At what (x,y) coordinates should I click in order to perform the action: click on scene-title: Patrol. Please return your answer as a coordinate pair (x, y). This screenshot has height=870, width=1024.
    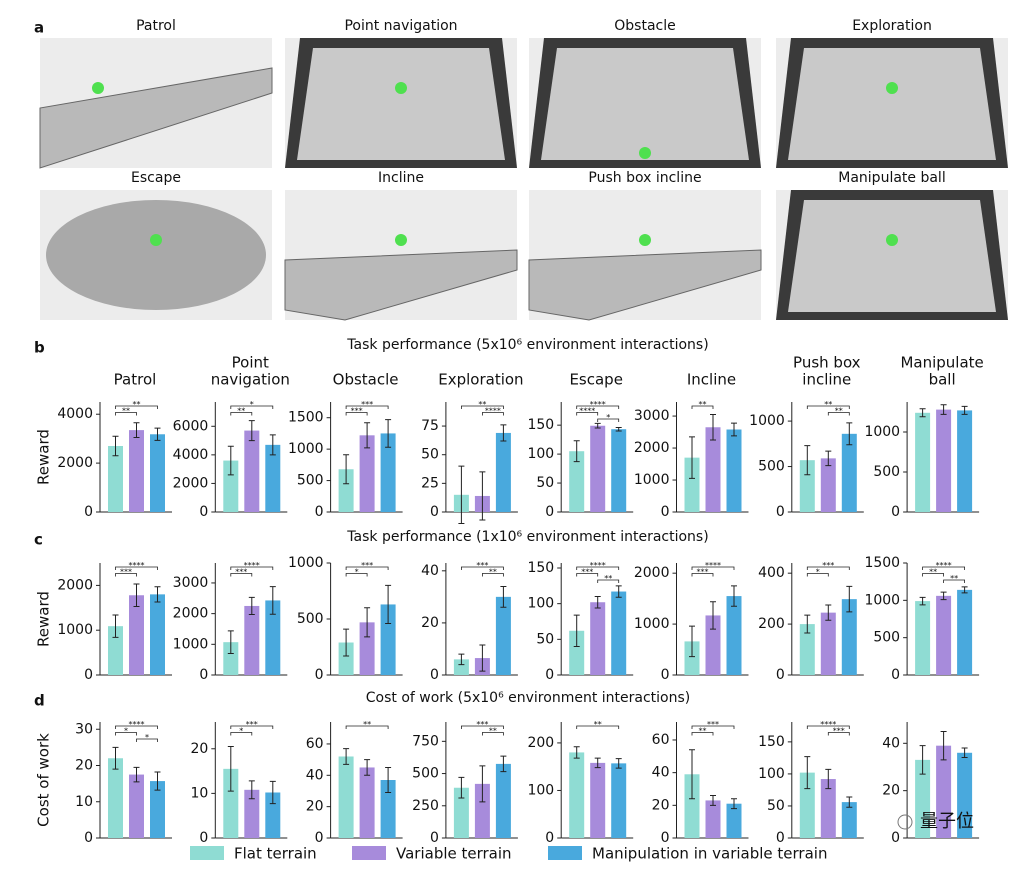
    Looking at the image, I should click on (156, 26).